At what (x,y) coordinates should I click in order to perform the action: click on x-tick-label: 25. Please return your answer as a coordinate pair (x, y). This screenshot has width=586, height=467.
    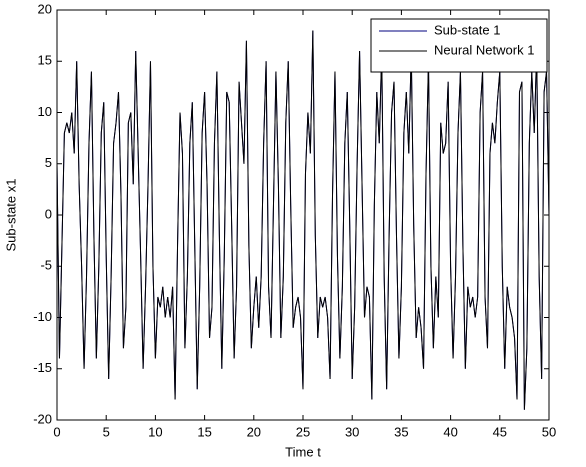
    Looking at the image, I should click on (303, 431).